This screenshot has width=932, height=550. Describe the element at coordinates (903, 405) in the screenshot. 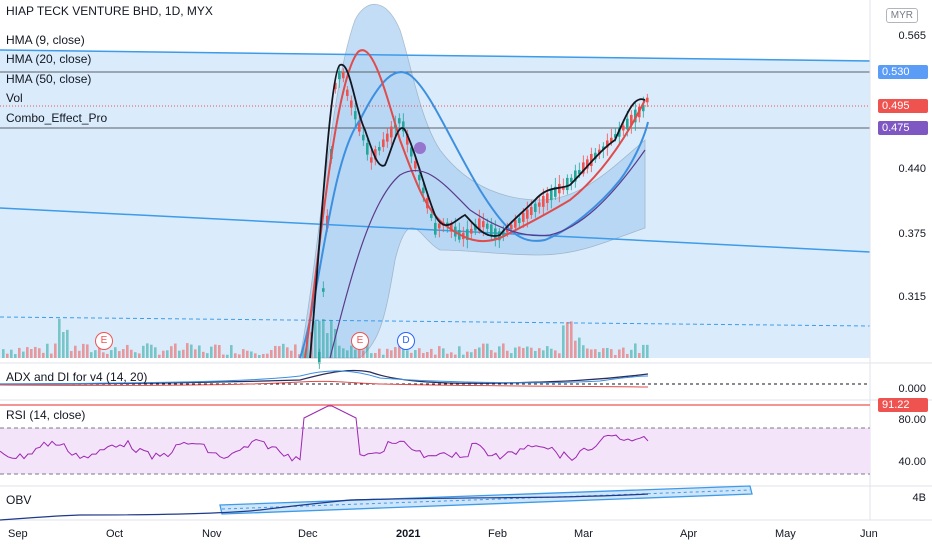

I see `rsi-badge: 91.22` at that location.